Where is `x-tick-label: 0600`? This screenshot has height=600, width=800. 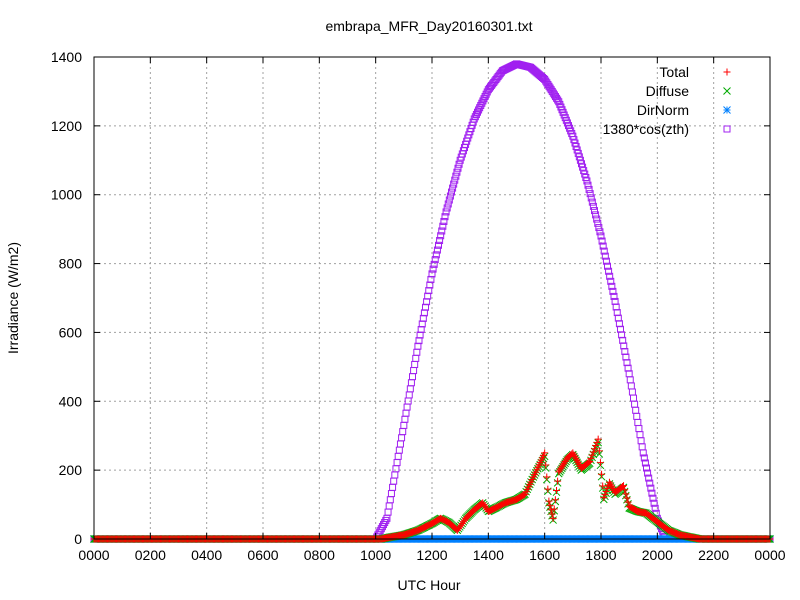 x-tick-label: 0600 is located at coordinates (262, 555).